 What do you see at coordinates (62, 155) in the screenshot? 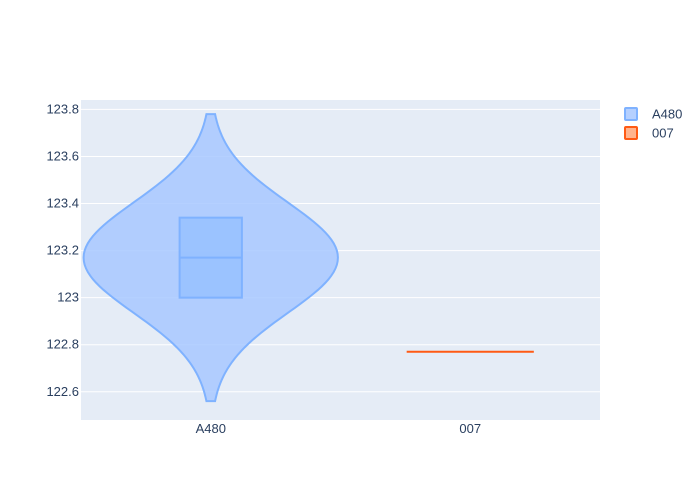
I see `y-tick-label-5: 123.6` at bounding box center [62, 155].